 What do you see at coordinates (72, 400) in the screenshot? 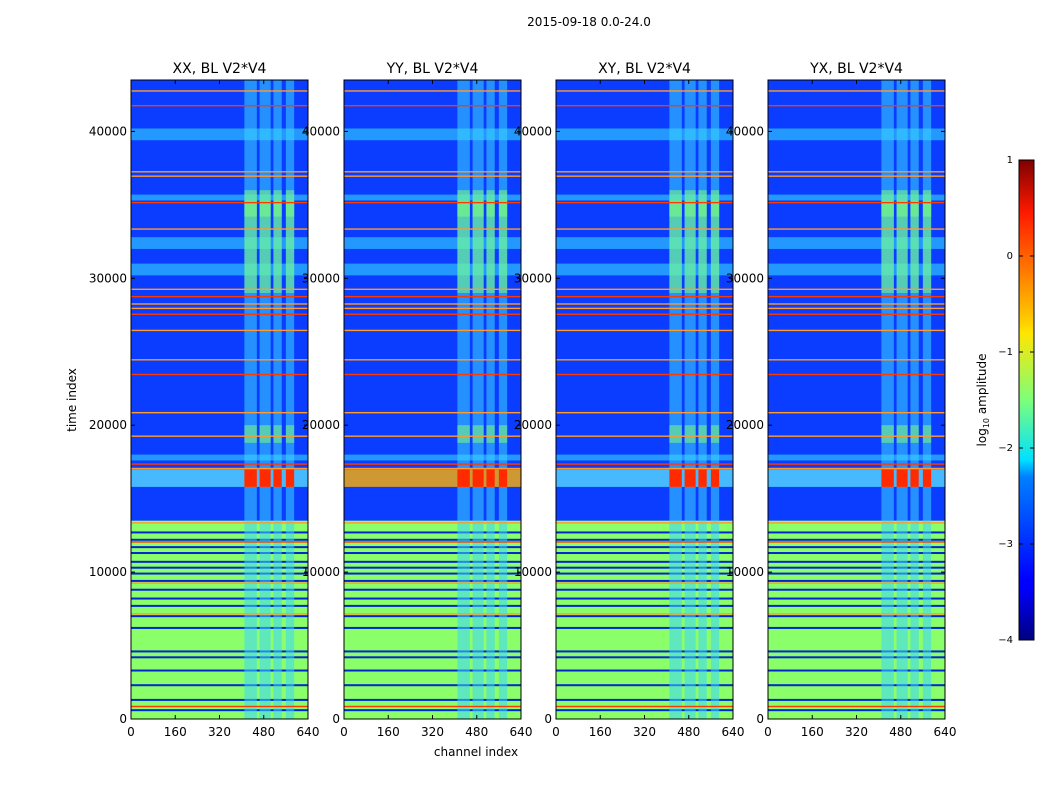
I see `y-axis-label: time index` at bounding box center [72, 400].